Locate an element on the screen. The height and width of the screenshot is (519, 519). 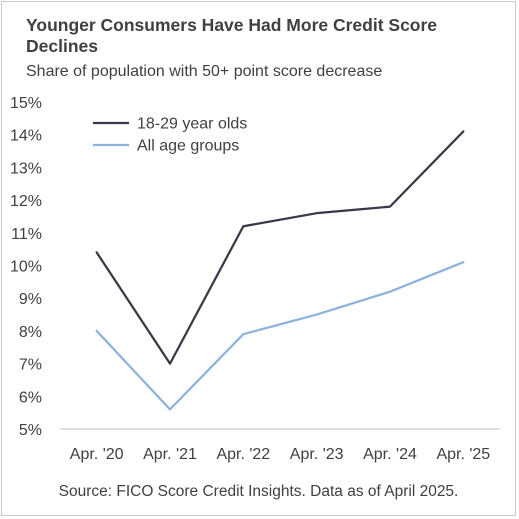
x-tick-label: Apr. '22 is located at coordinates (243, 454).